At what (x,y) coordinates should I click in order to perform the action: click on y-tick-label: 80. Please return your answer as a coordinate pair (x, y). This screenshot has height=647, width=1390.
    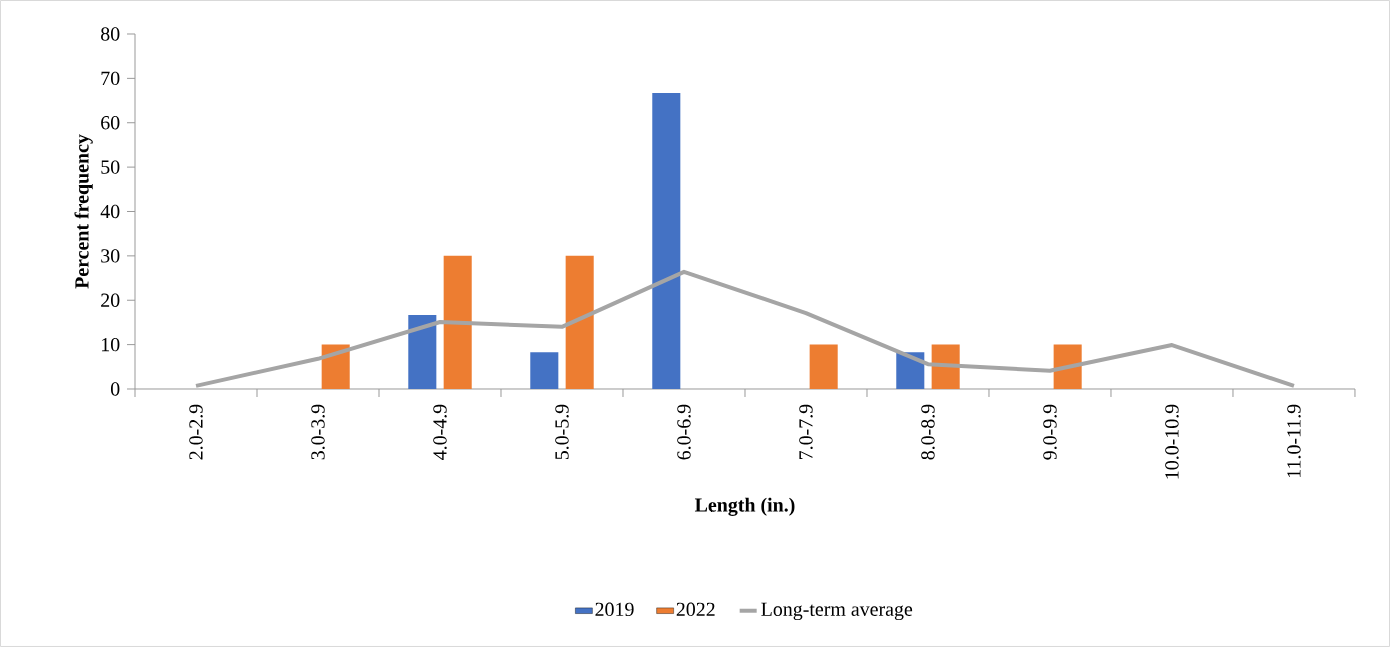
    Looking at the image, I should click on (110, 34).